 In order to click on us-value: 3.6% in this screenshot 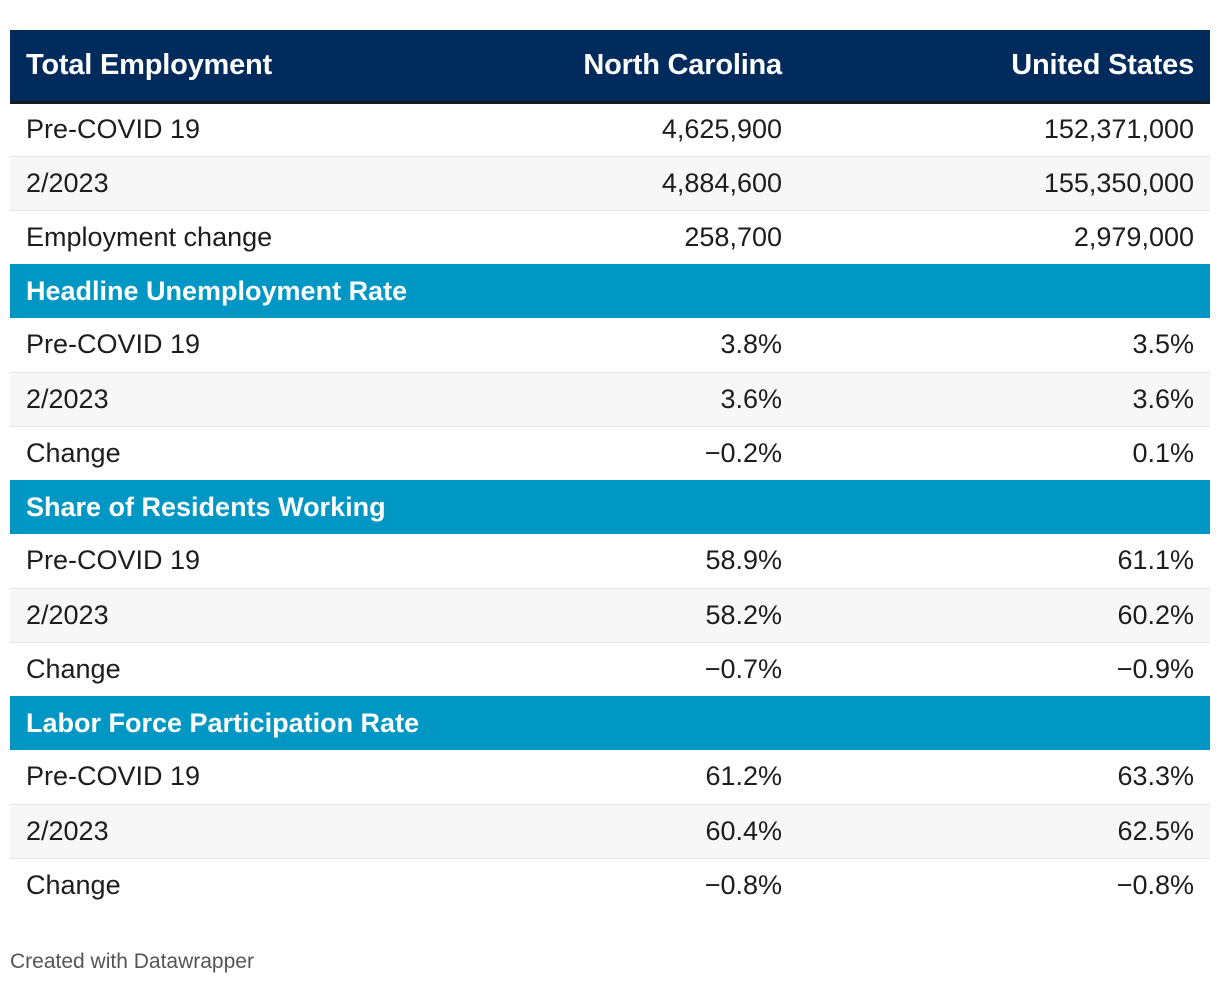, I will do `click(1004, 399)`.